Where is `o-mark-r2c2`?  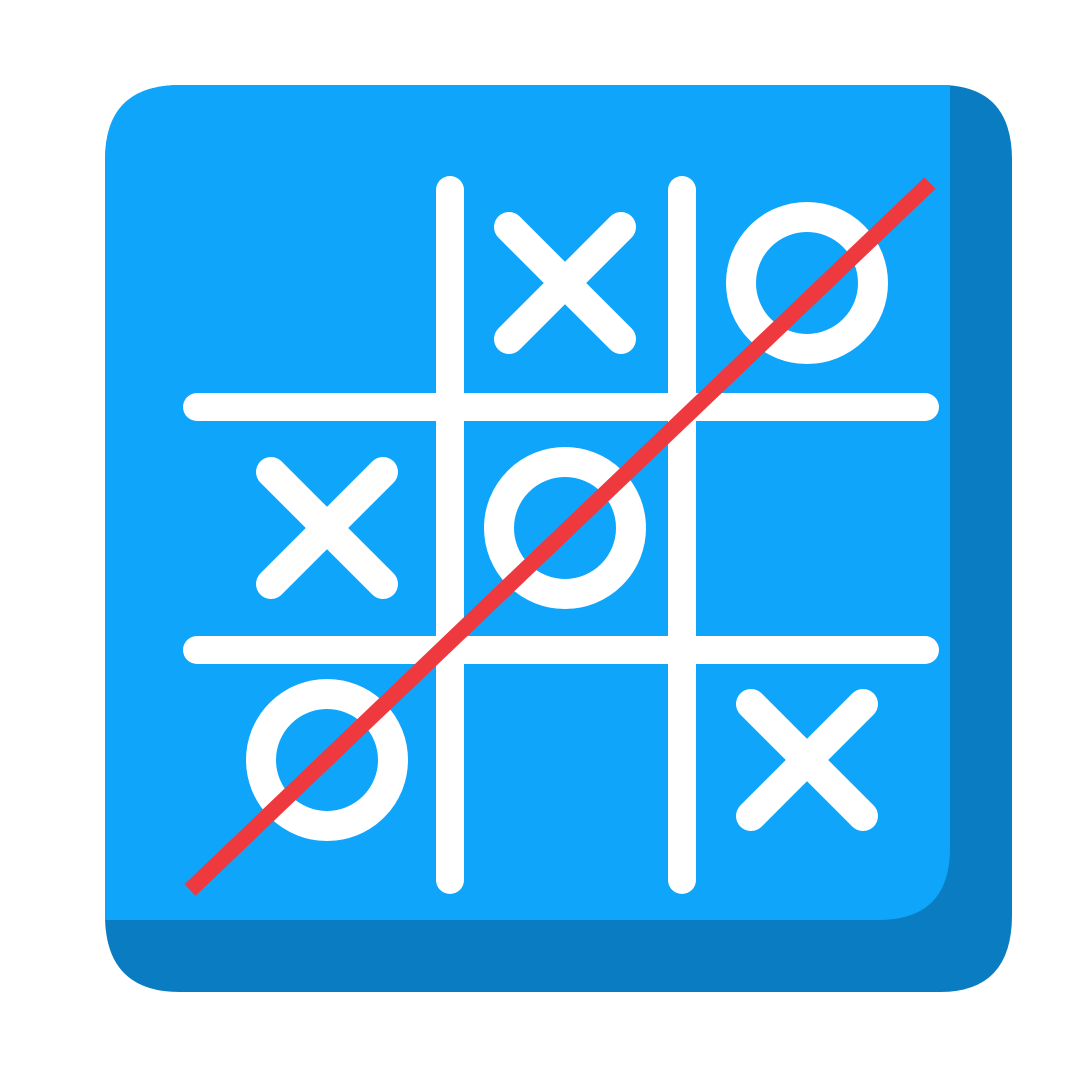 o-mark-r2c2 is located at coordinates (565, 528).